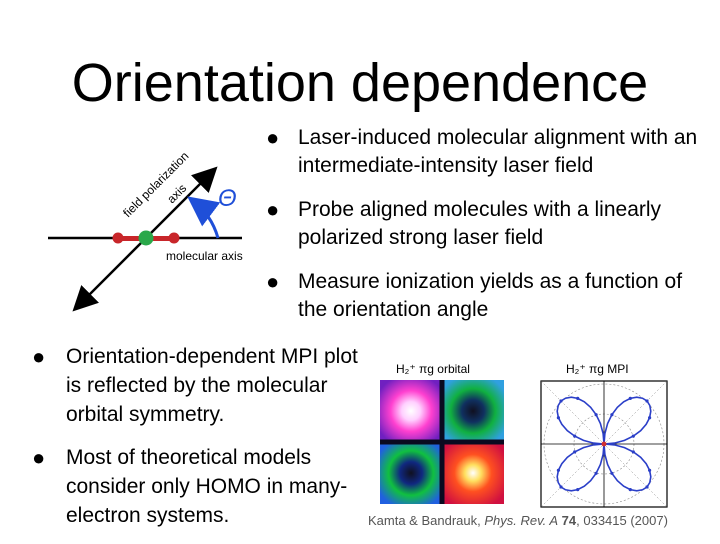  What do you see at coordinates (204, 256) in the screenshot?
I see `molecular-axis-label: molecular axis` at bounding box center [204, 256].